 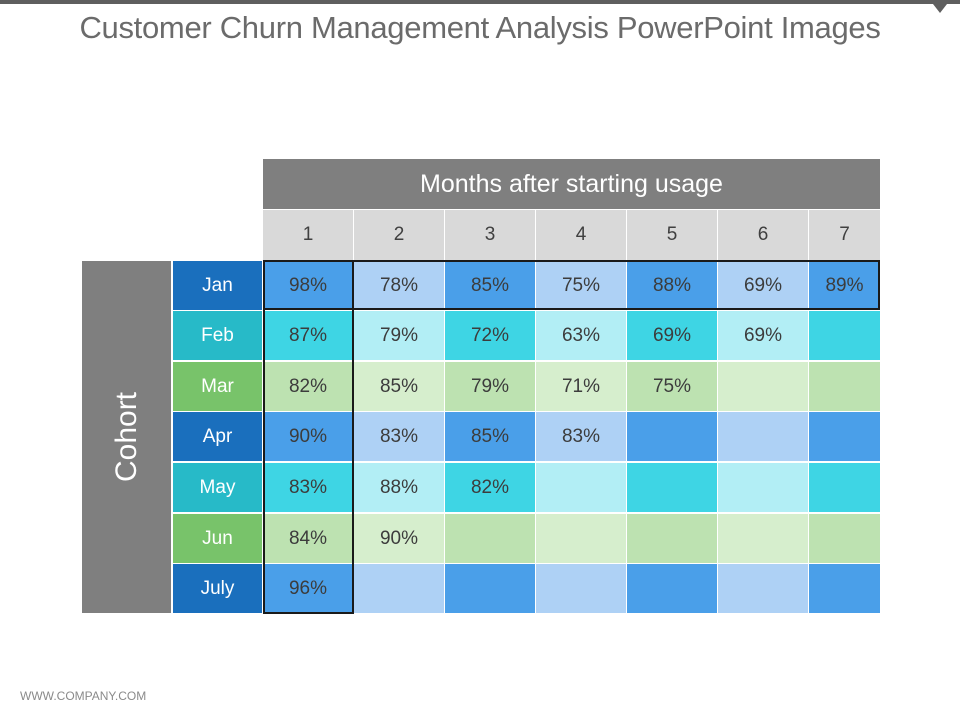 I want to click on row-label-mar: Mar, so click(x=217, y=386).